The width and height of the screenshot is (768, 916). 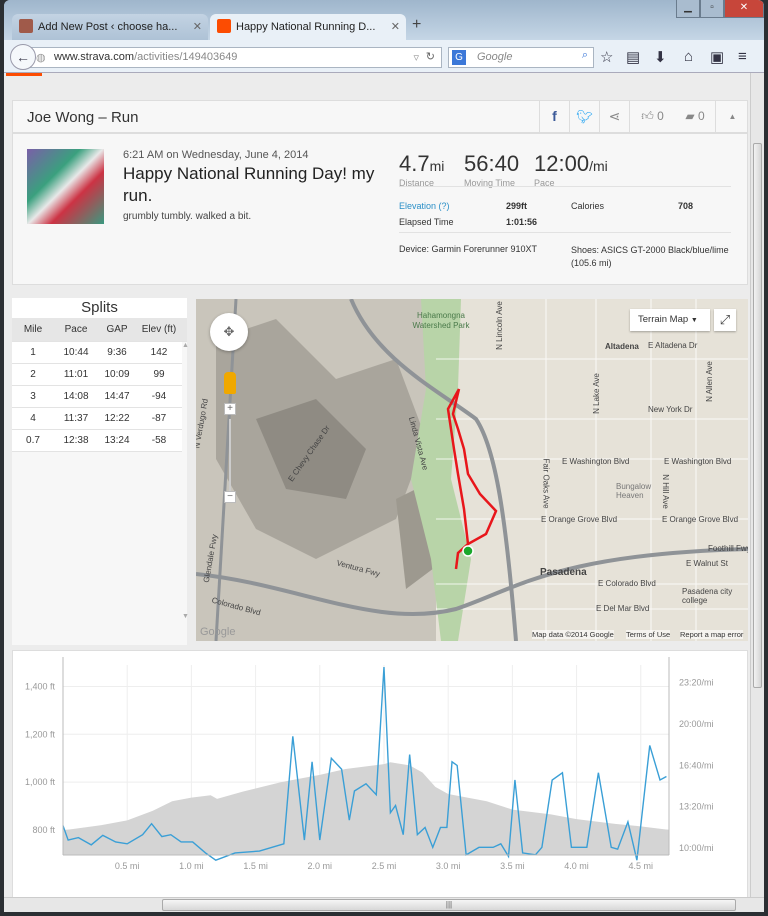 What do you see at coordinates (83, 117) in the screenshot?
I see `page-title: Joe Wong – Run` at bounding box center [83, 117].